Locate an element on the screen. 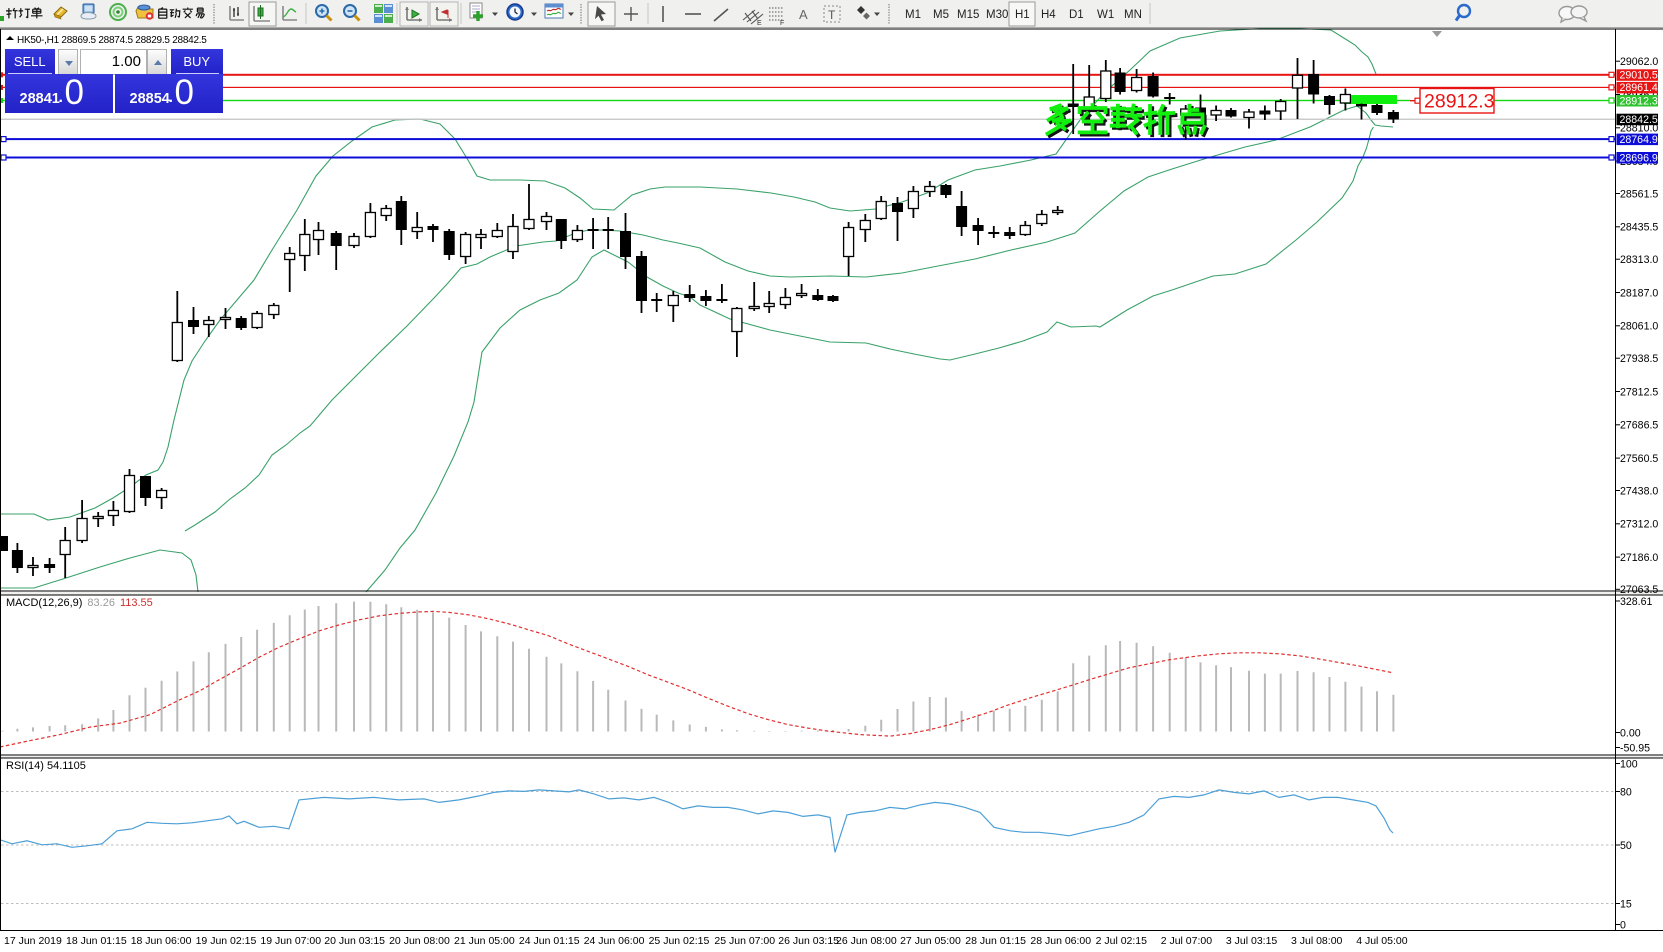 The image size is (1663, 952). svg-text: 24 Jun 06:00 is located at coordinates (614, 941).